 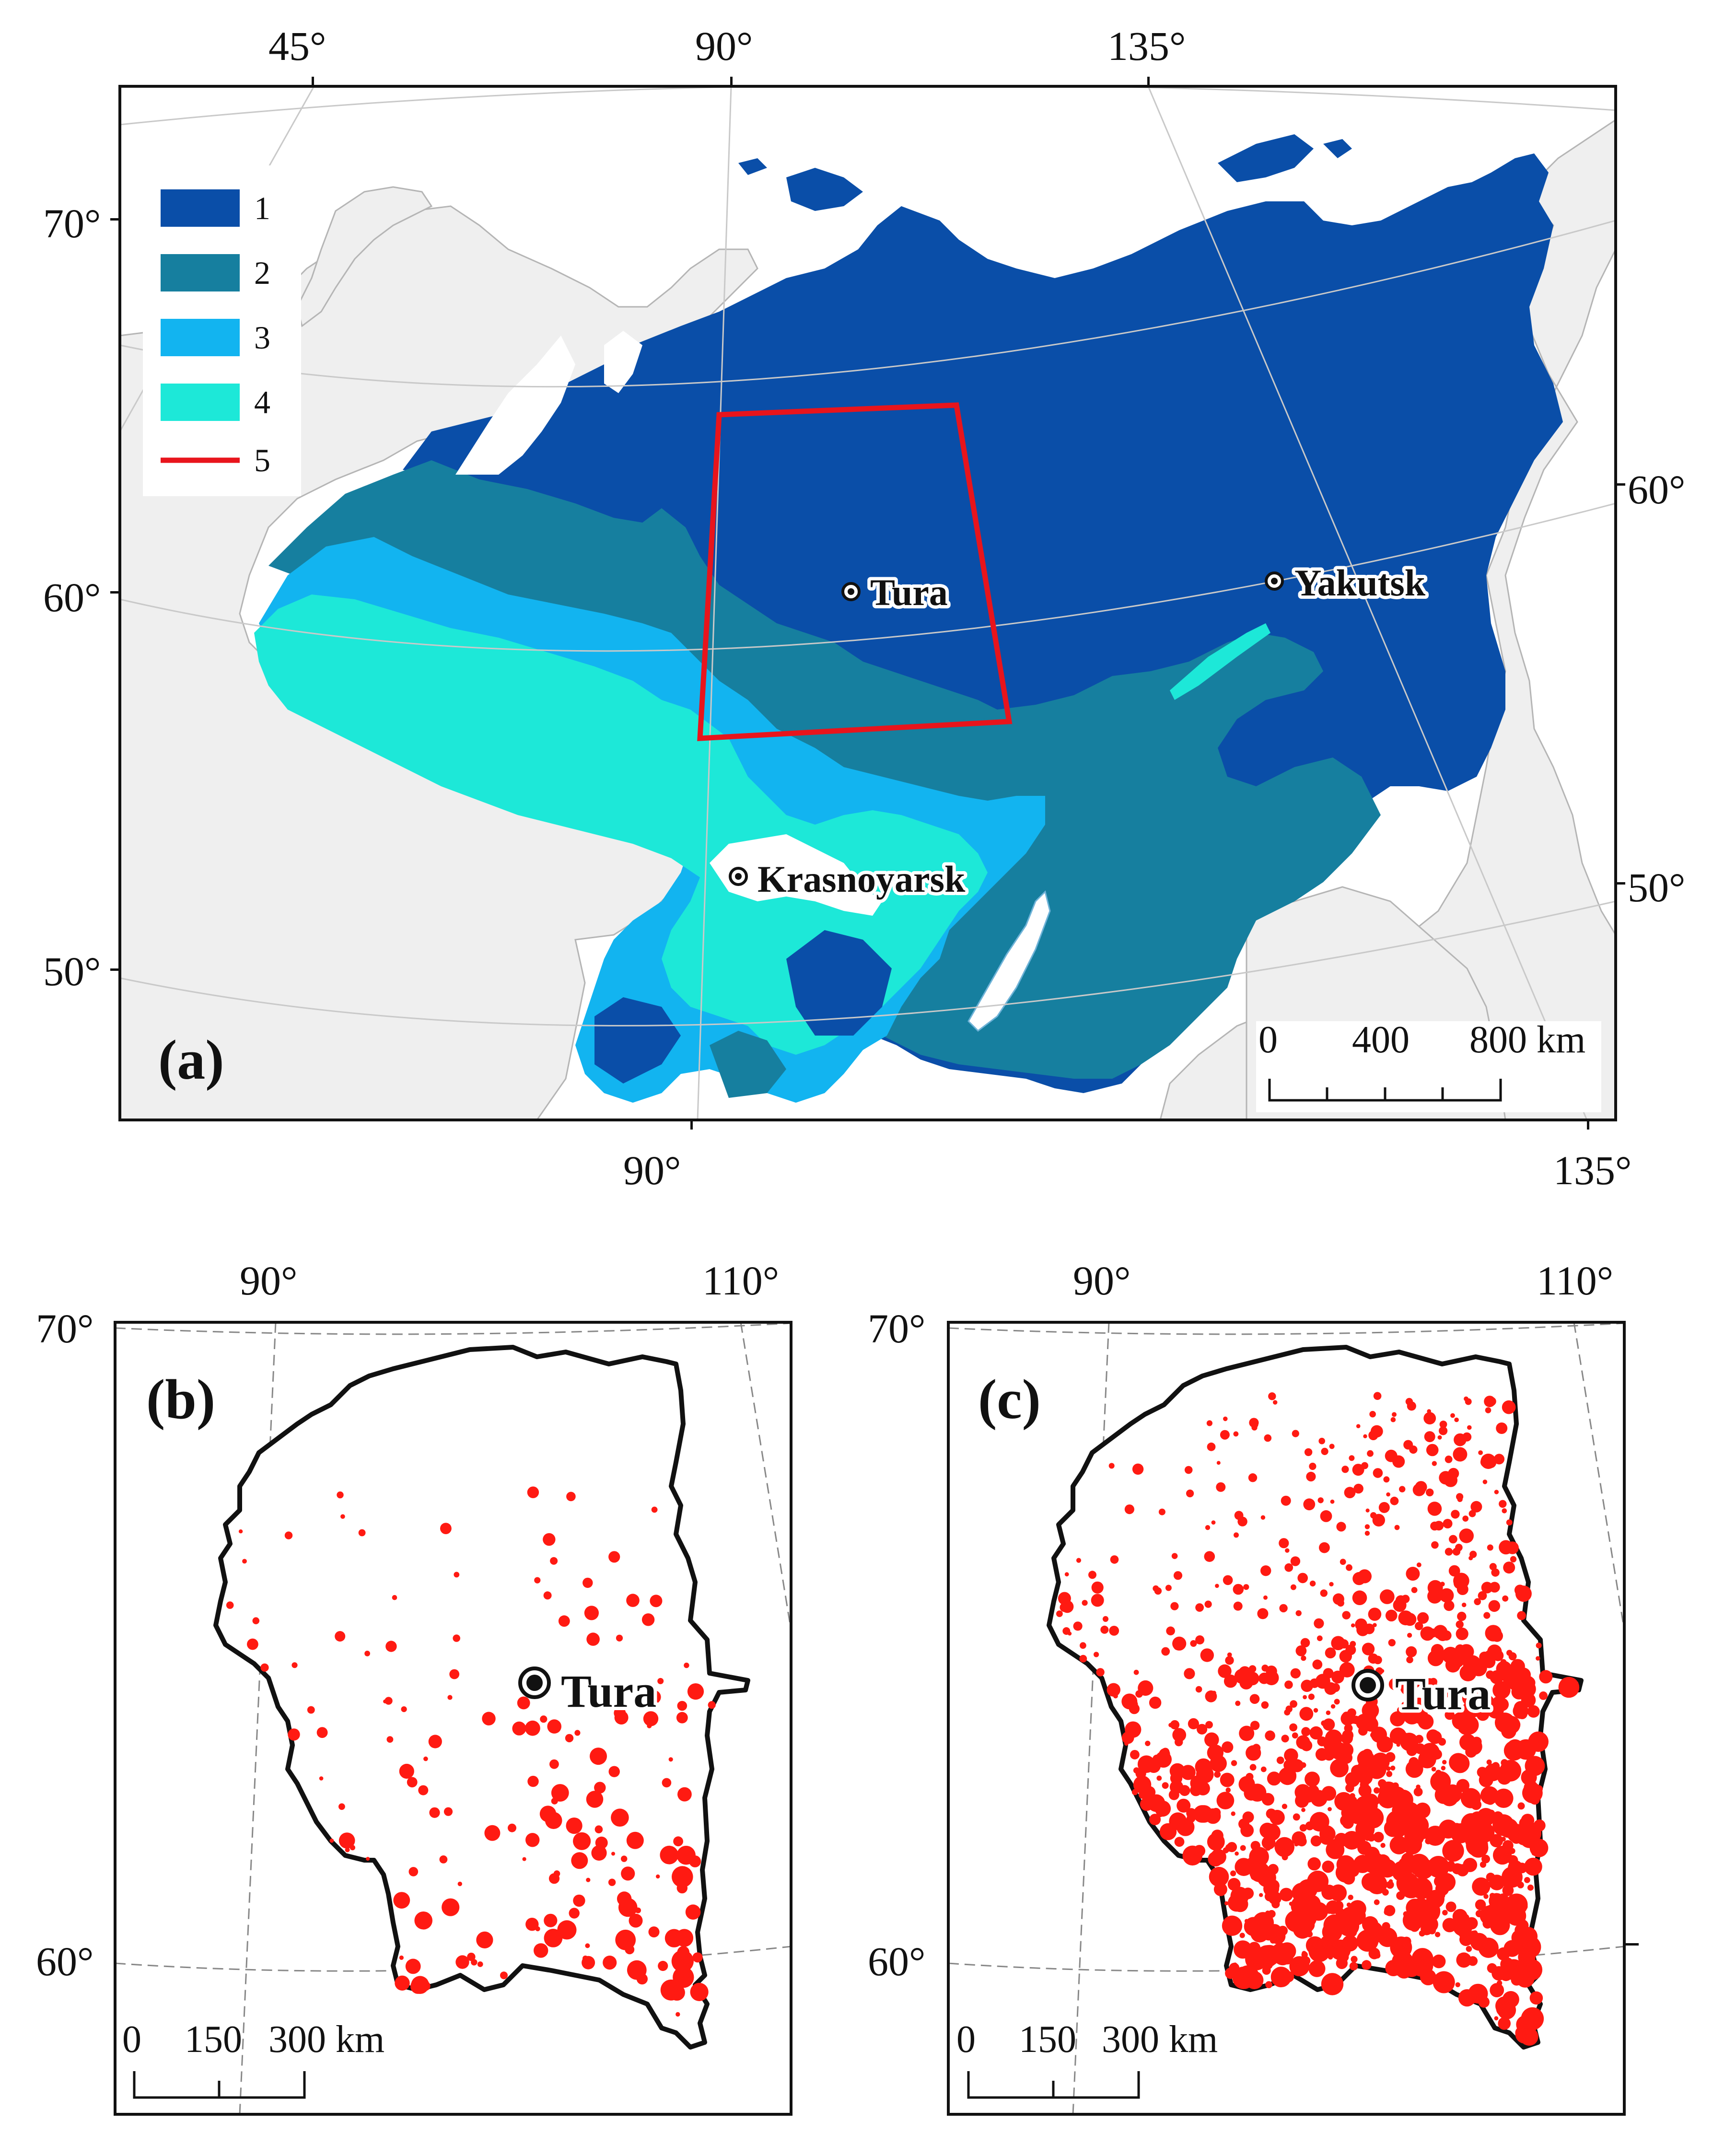 What do you see at coordinates (262, 338) in the screenshot?
I see `legend-label-3: 3` at bounding box center [262, 338].